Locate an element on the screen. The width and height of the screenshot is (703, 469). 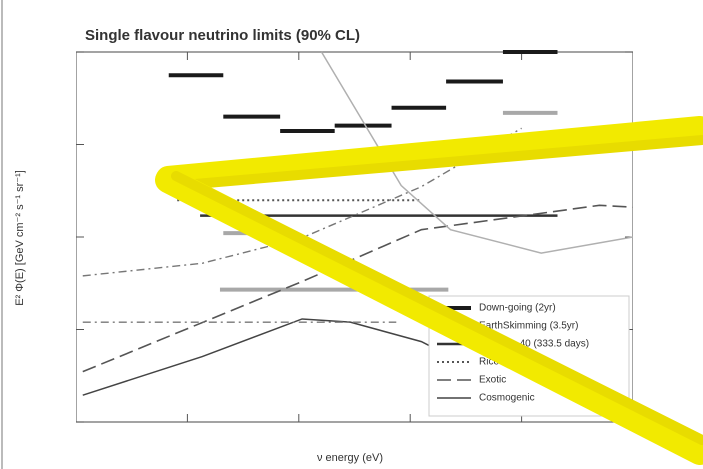
legend-label: Rice is located at coordinates (489, 362).